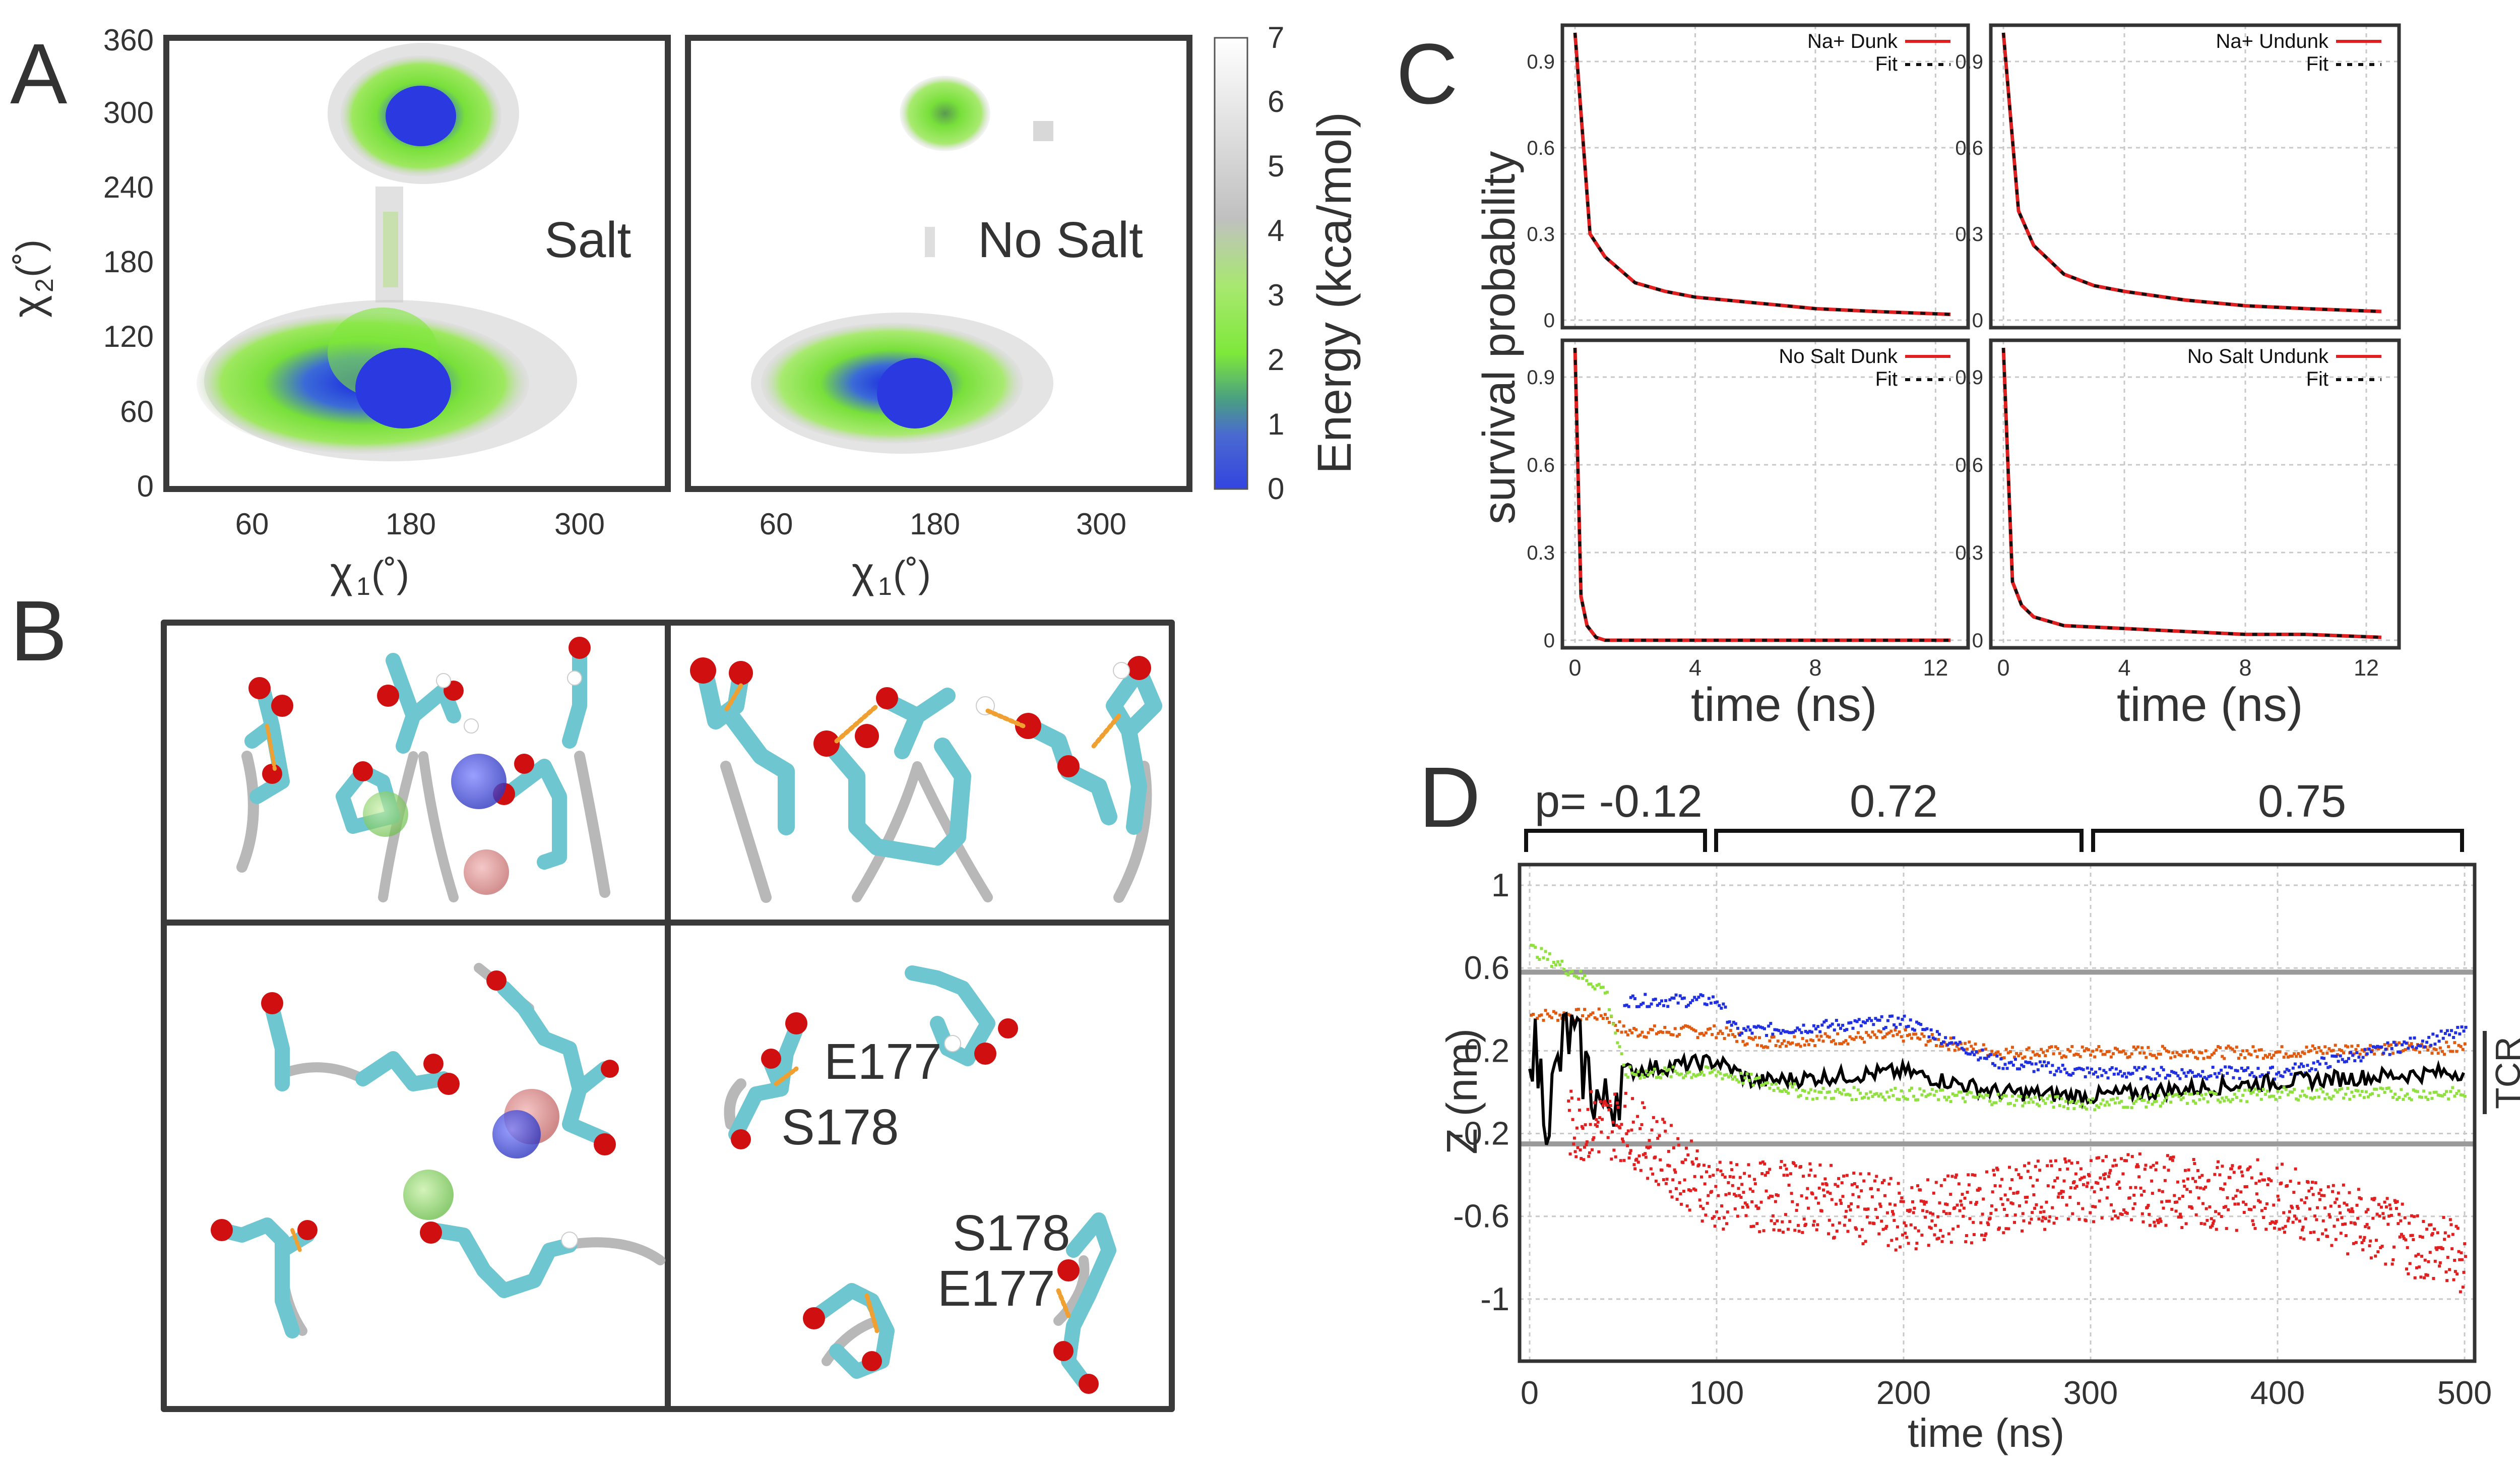 The image size is (2520, 1466). I want to click on fit-line, so click(1762, 174).